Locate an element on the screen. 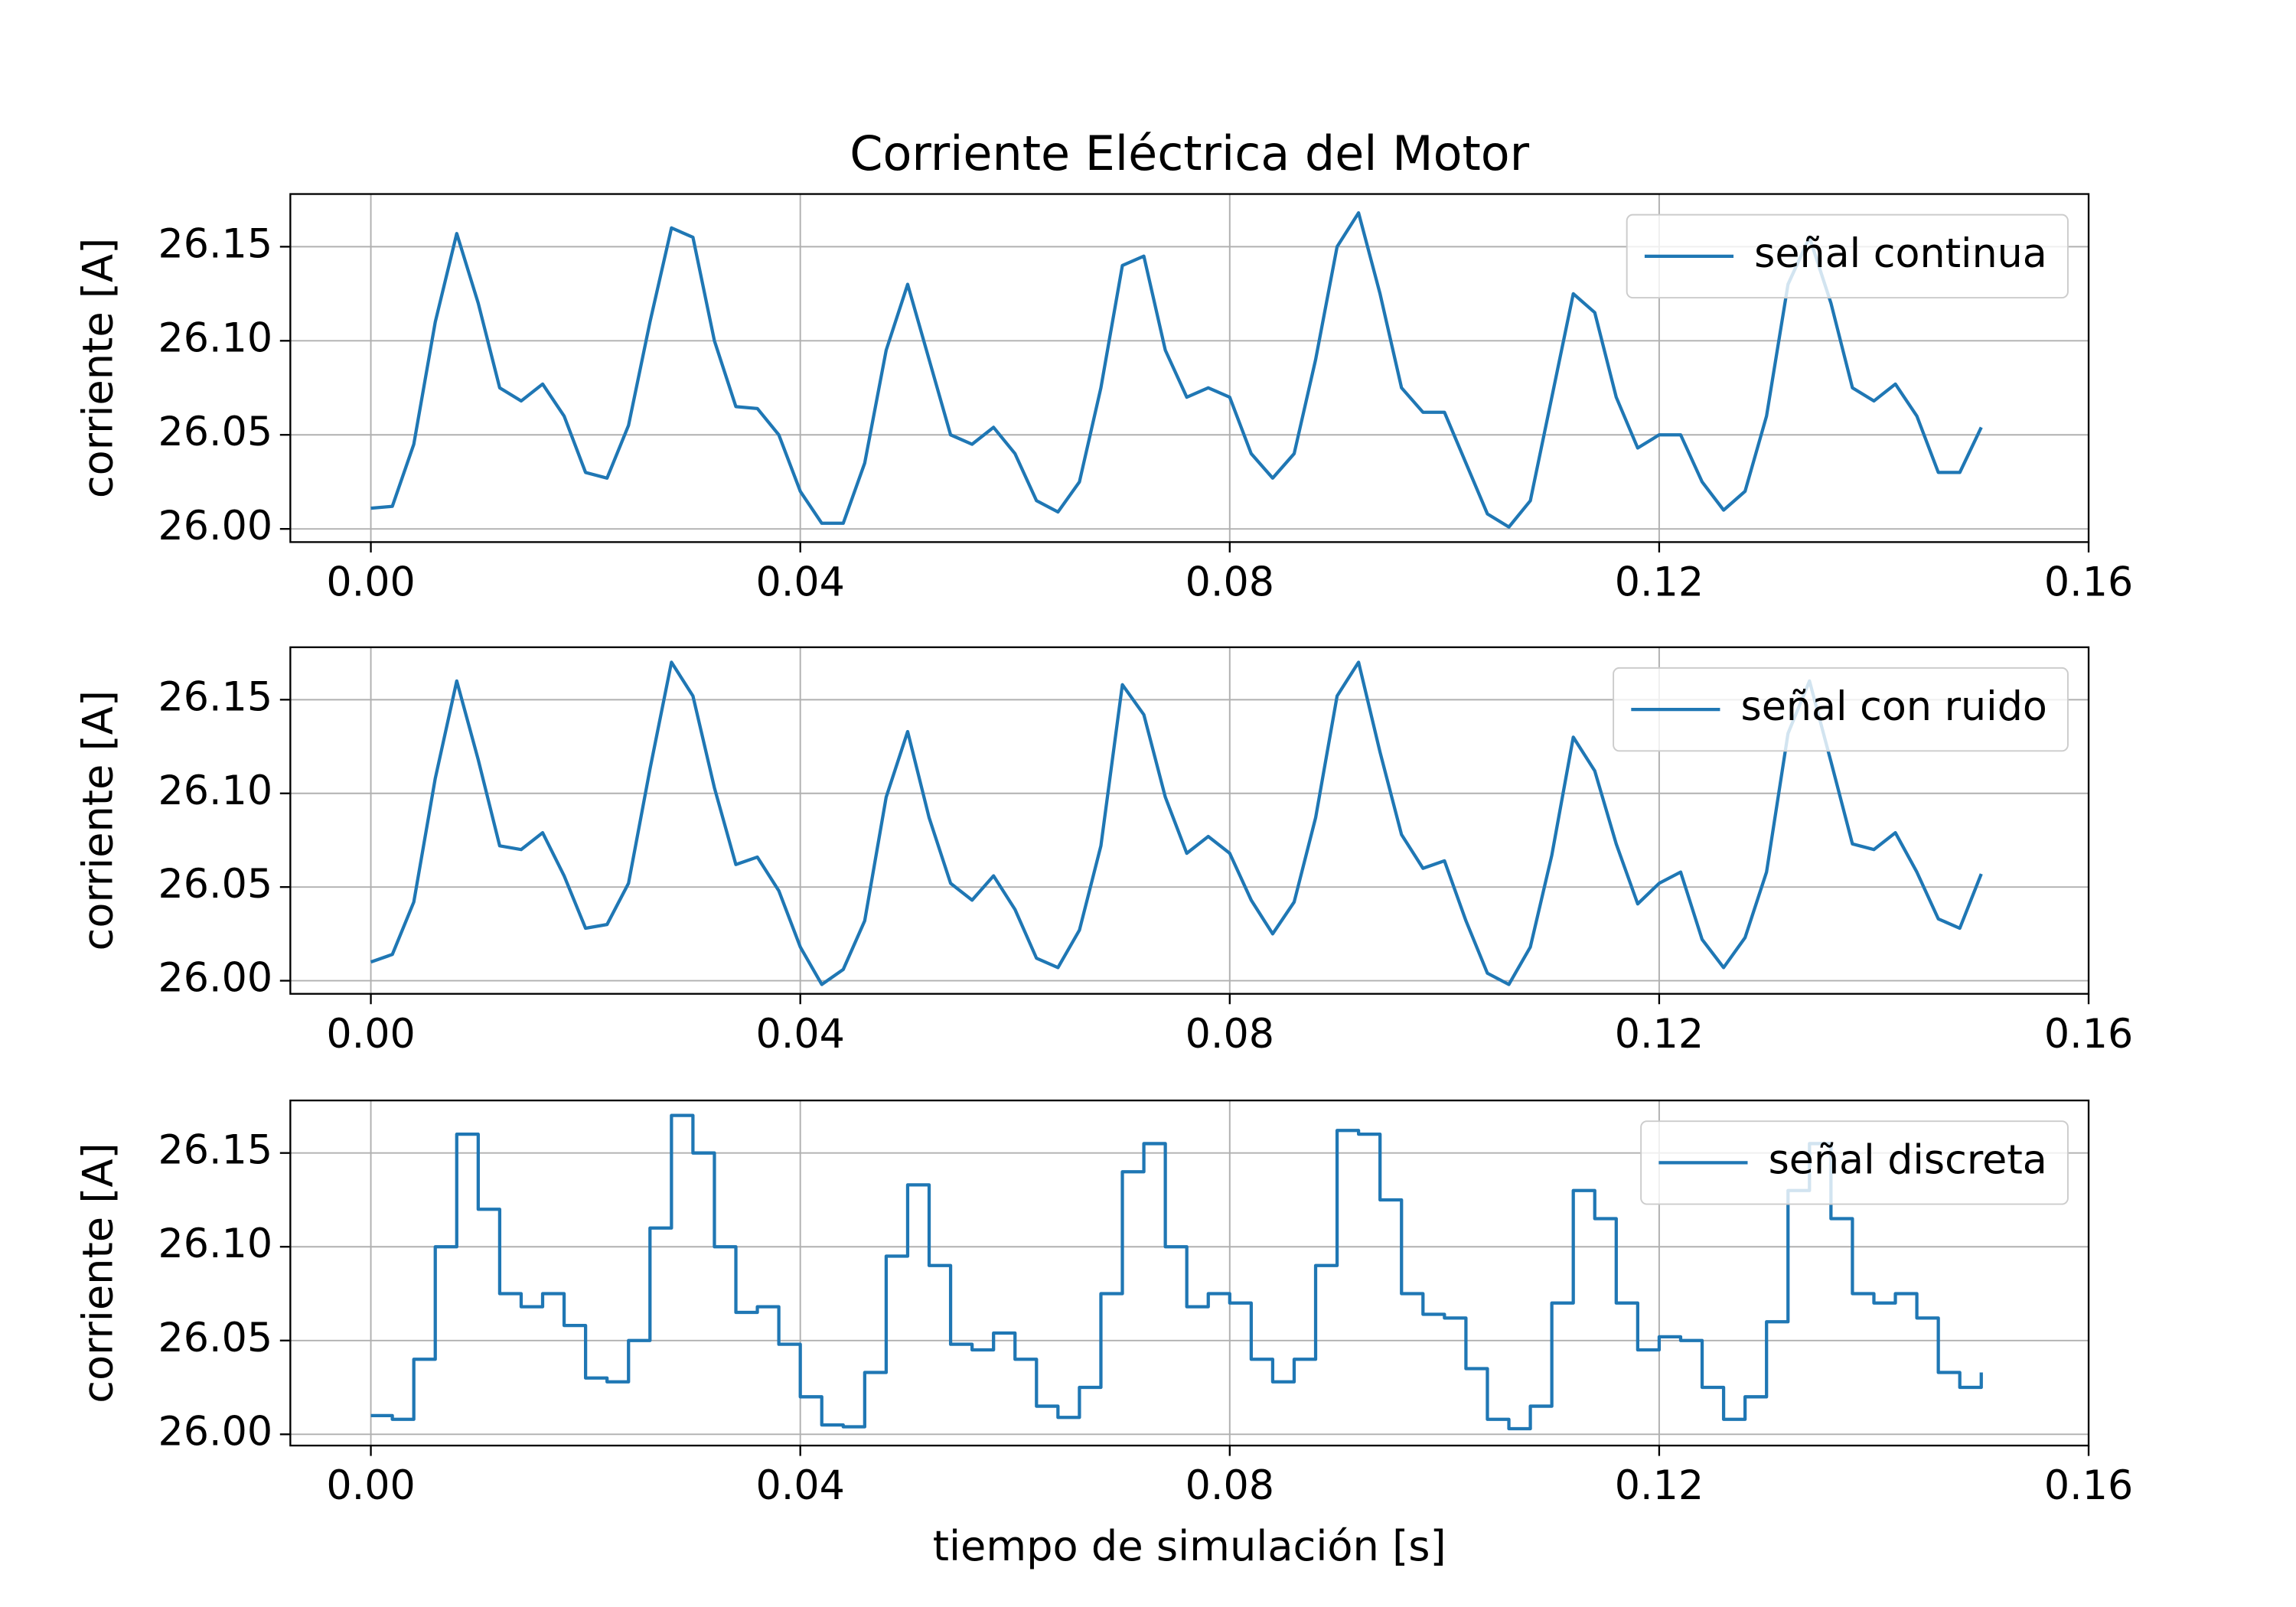 This screenshot has height=1607, width=2296. legend-label: señal discreta is located at coordinates (1908, 1160).